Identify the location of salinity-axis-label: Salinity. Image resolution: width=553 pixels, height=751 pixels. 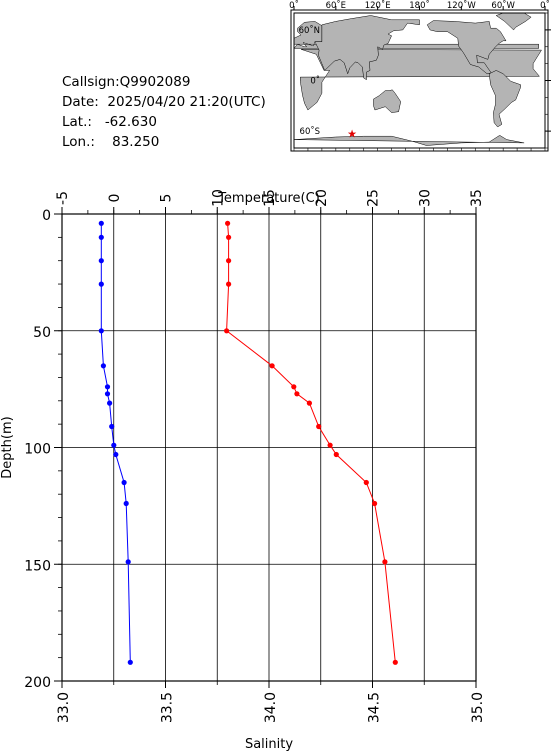
(269, 744).